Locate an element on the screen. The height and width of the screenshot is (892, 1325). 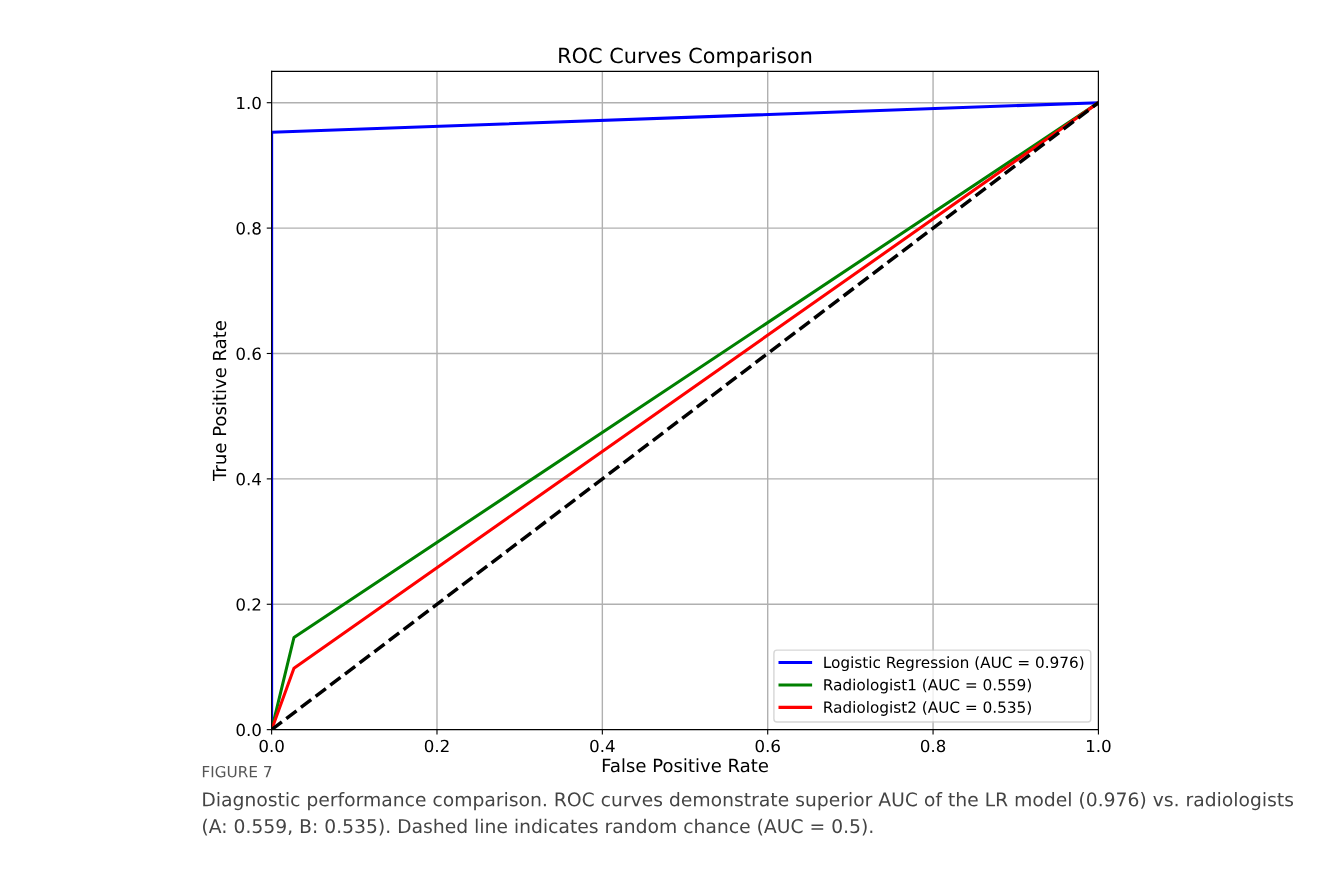
x-tick-label: 0.2 is located at coordinates (436, 746).